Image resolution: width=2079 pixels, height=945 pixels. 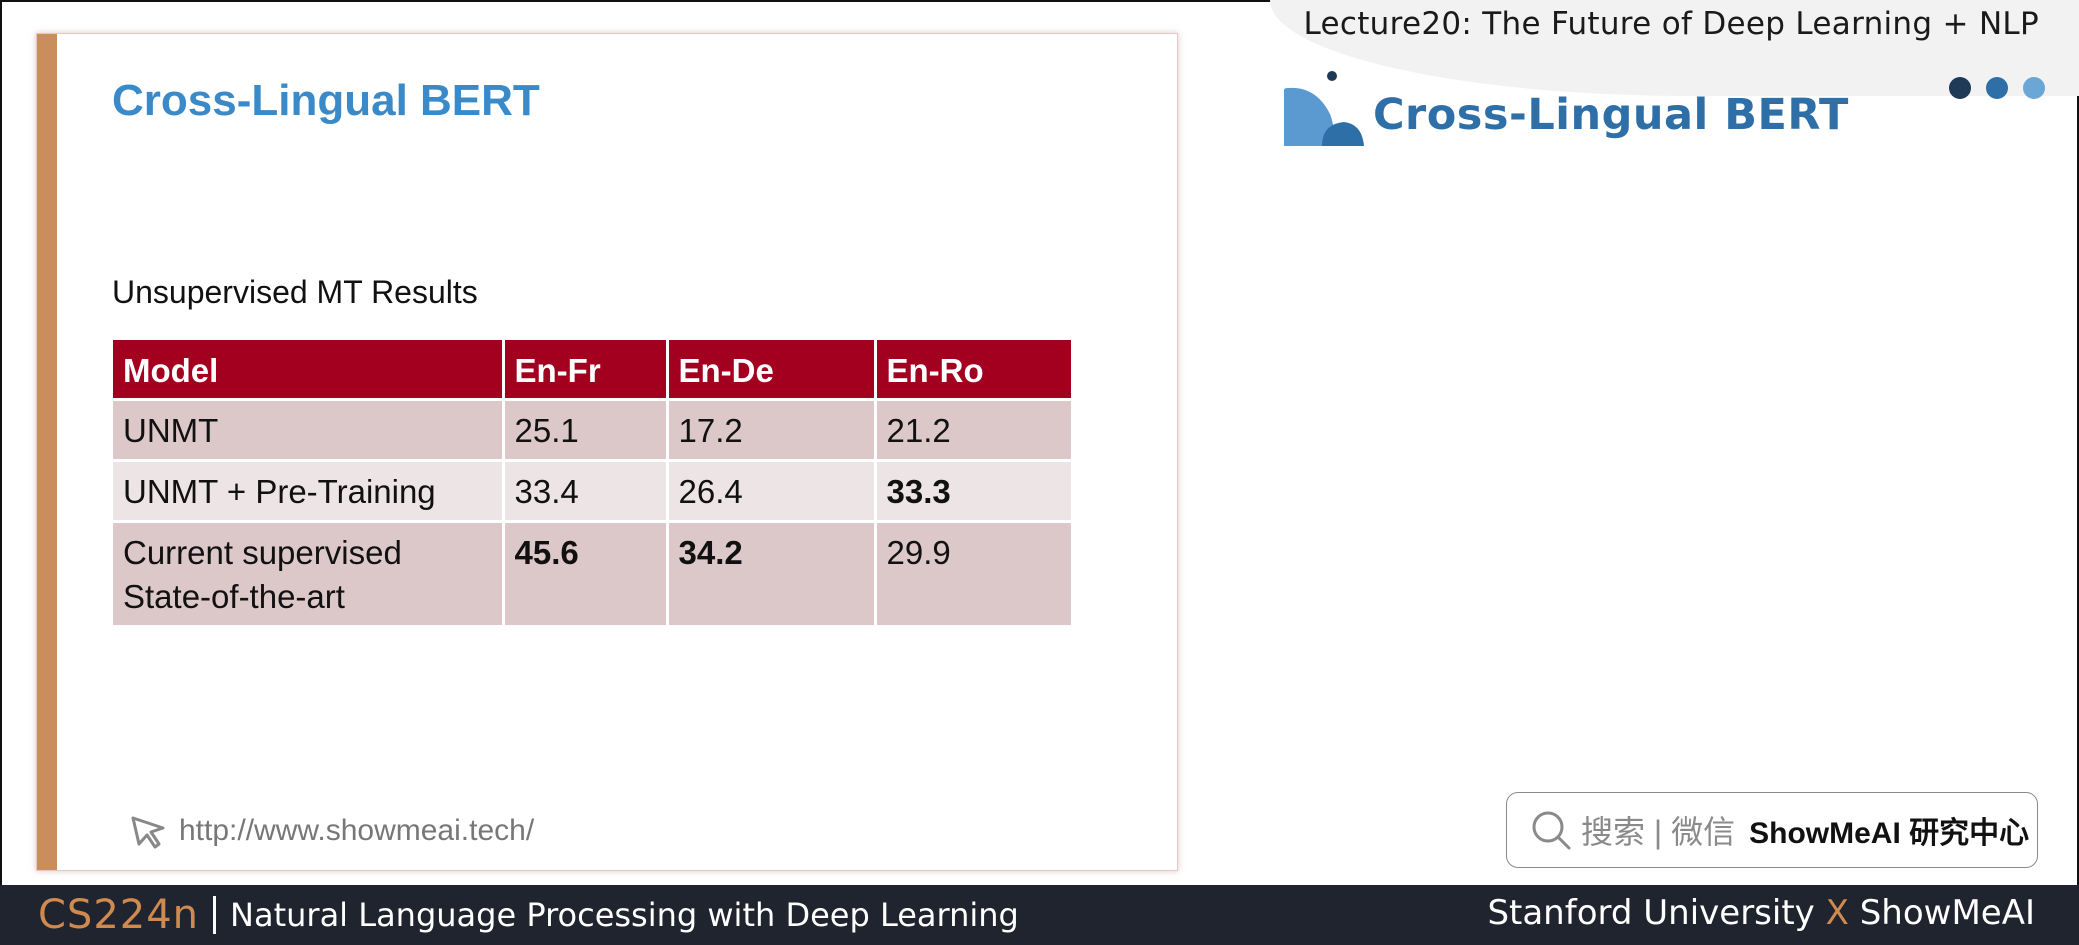 What do you see at coordinates (1658, 832) in the screenshot?
I see `search-badge-text: 搜索 | 微信` at bounding box center [1658, 832].